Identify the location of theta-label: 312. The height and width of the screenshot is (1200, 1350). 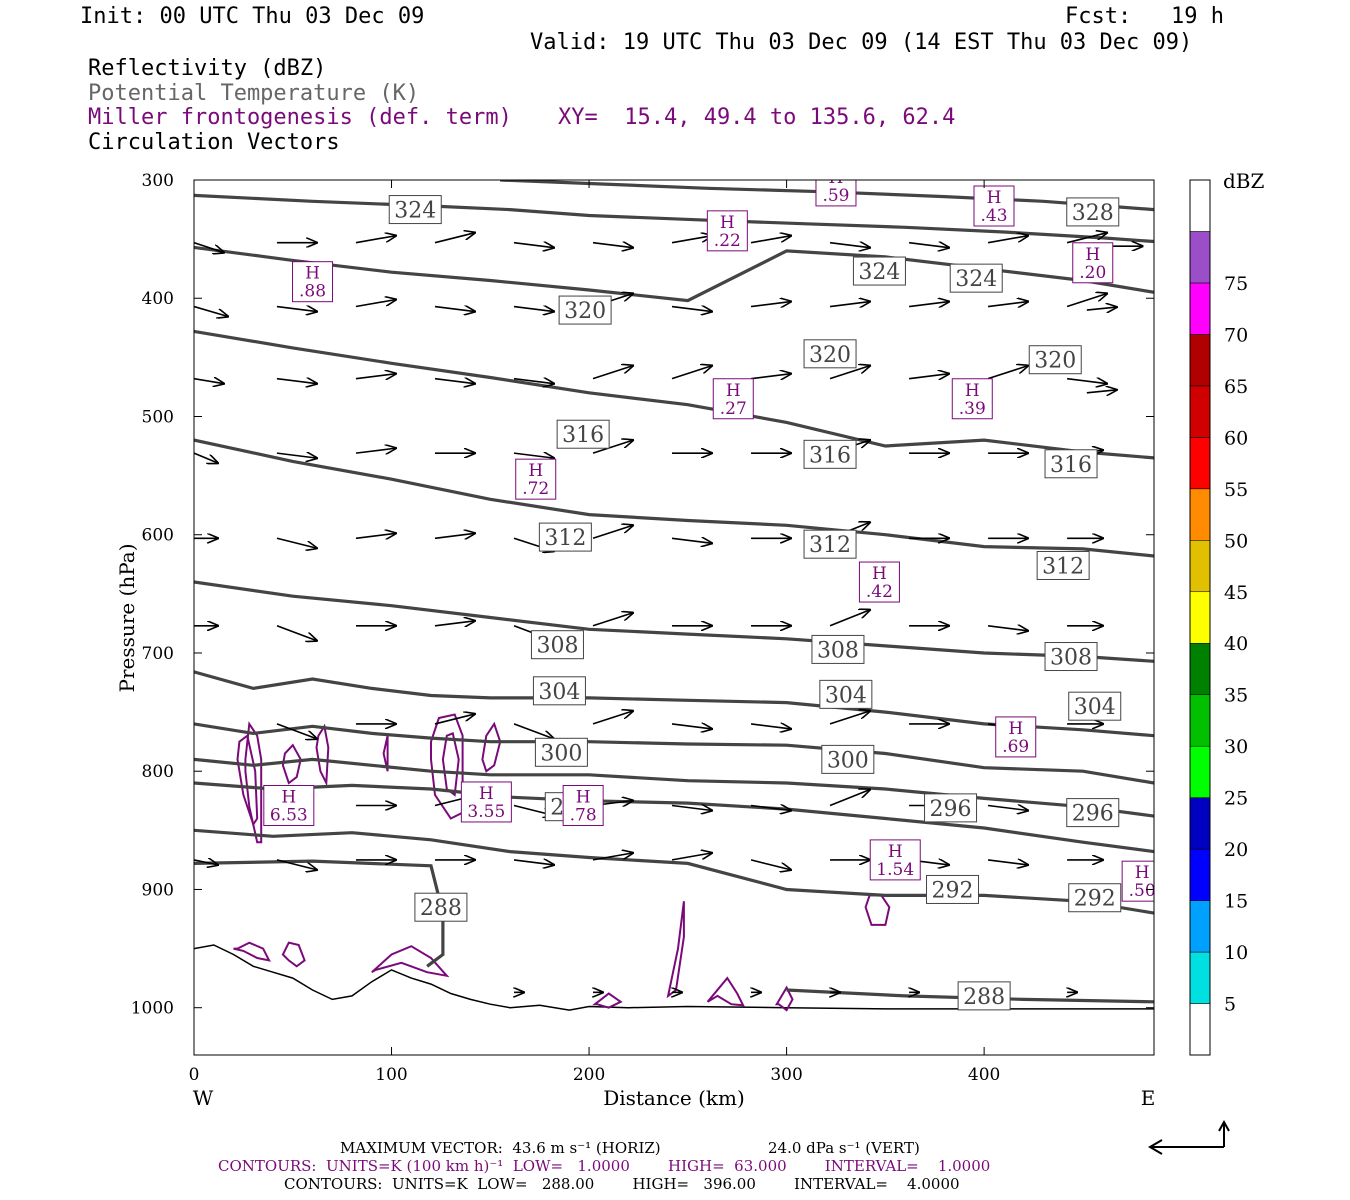
(1063, 566).